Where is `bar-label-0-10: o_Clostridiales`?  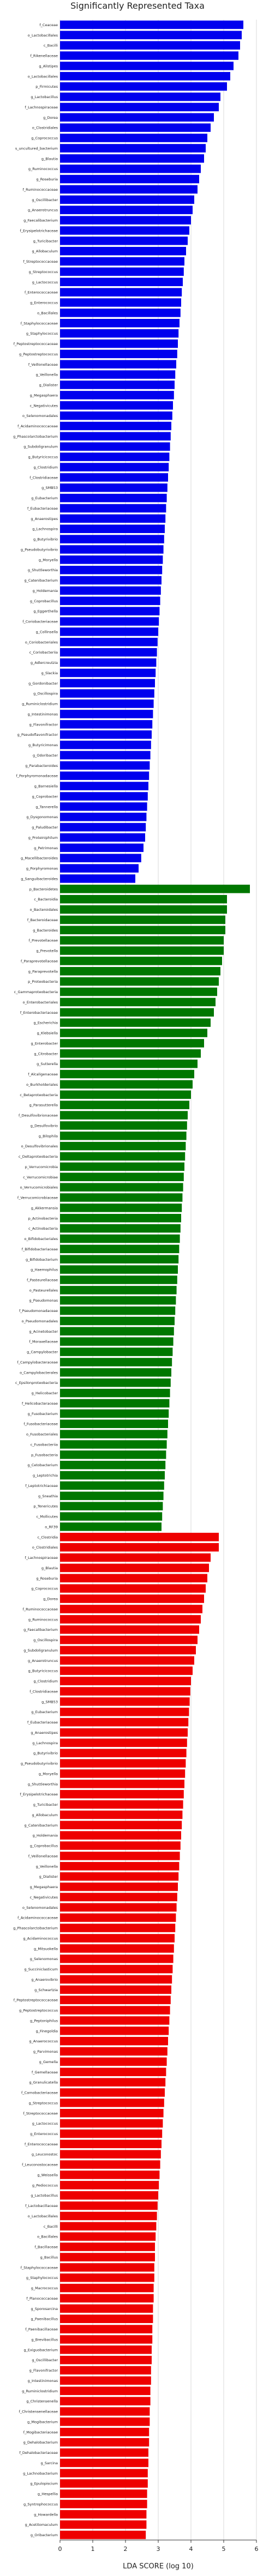
bar-label-0-10: o_Clostridiales is located at coordinates (45, 128).